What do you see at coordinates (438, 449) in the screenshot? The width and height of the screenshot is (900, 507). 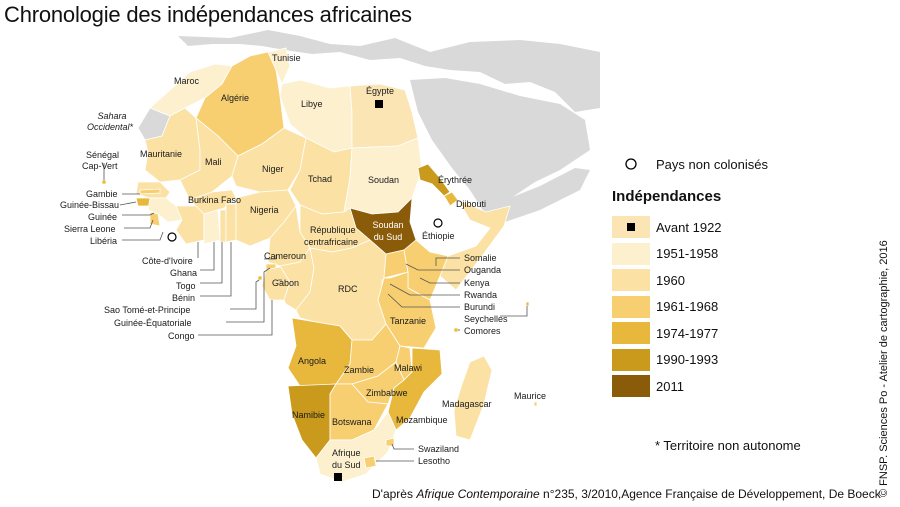 I see `label-swaziland: Swaziland` at bounding box center [438, 449].